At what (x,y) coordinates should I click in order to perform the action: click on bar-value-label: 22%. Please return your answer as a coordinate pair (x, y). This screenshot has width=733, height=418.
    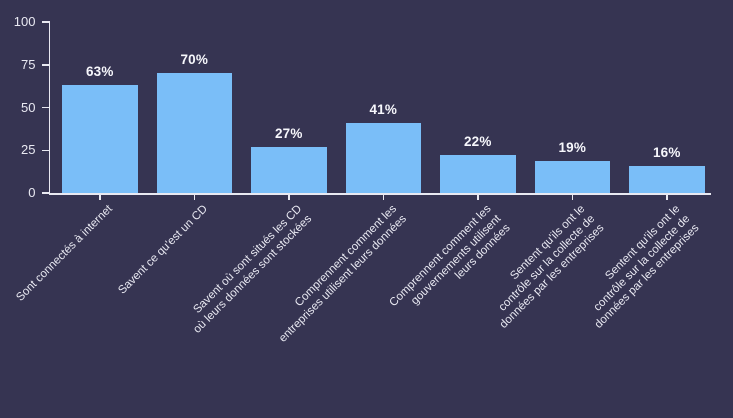
    Looking at the image, I should click on (477, 142).